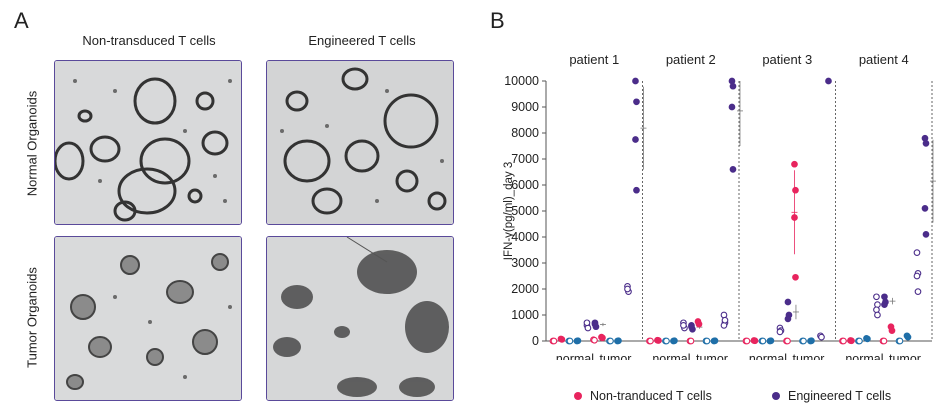 This screenshot has width=950, height=420. Describe the element at coordinates (497, 20) in the screenshot. I see `panel-b-letter: B` at that location.